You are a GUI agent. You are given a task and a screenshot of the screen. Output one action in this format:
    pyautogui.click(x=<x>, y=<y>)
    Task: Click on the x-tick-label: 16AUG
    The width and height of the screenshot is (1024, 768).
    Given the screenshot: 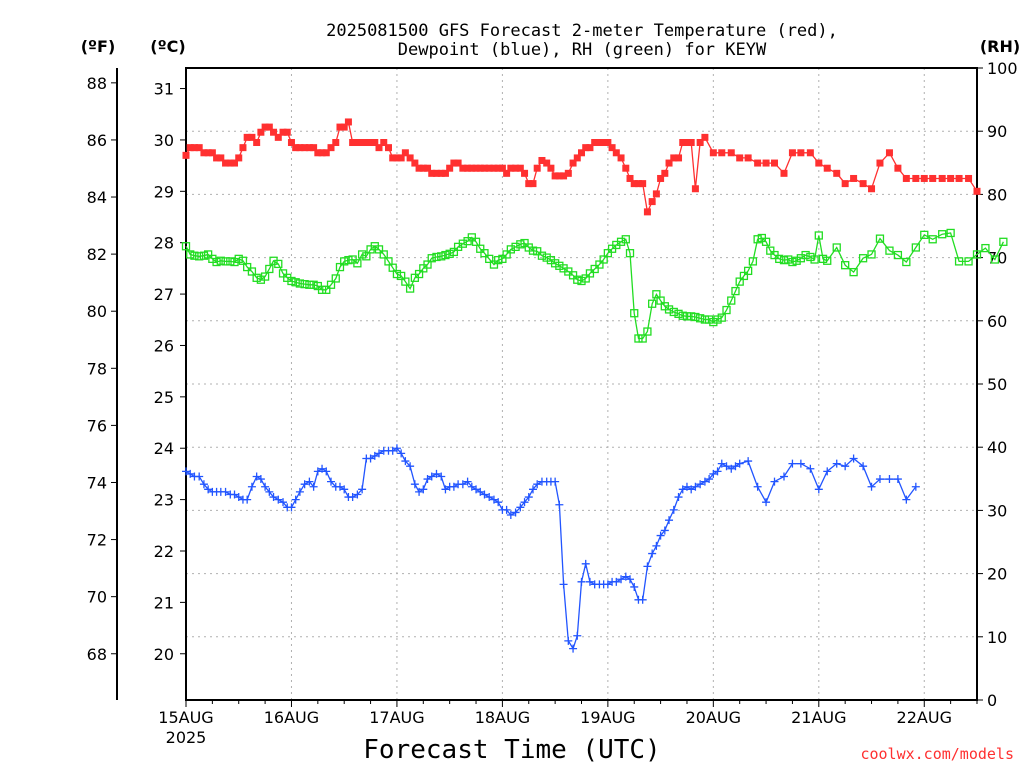 What is the action you would take?
    pyautogui.click(x=291, y=717)
    